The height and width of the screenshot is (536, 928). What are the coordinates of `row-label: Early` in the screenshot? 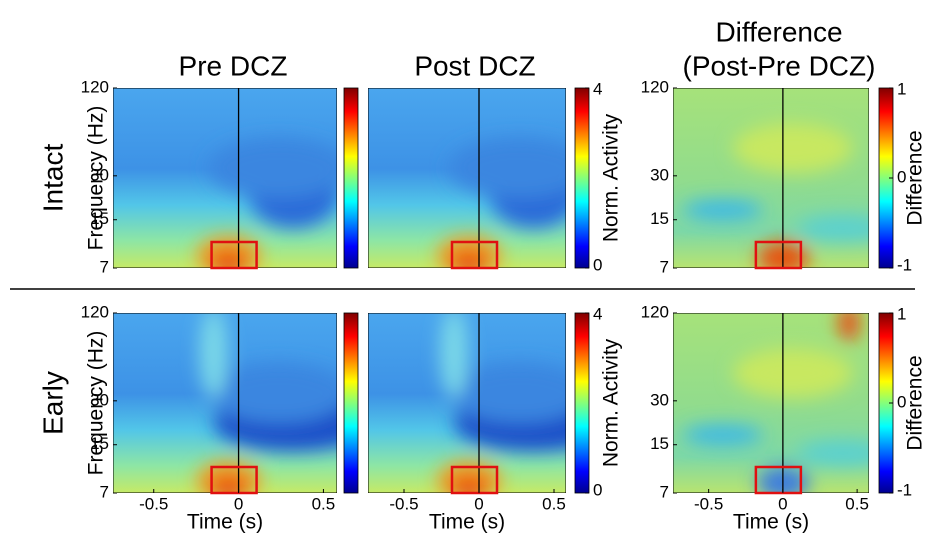 It's located at (52, 403).